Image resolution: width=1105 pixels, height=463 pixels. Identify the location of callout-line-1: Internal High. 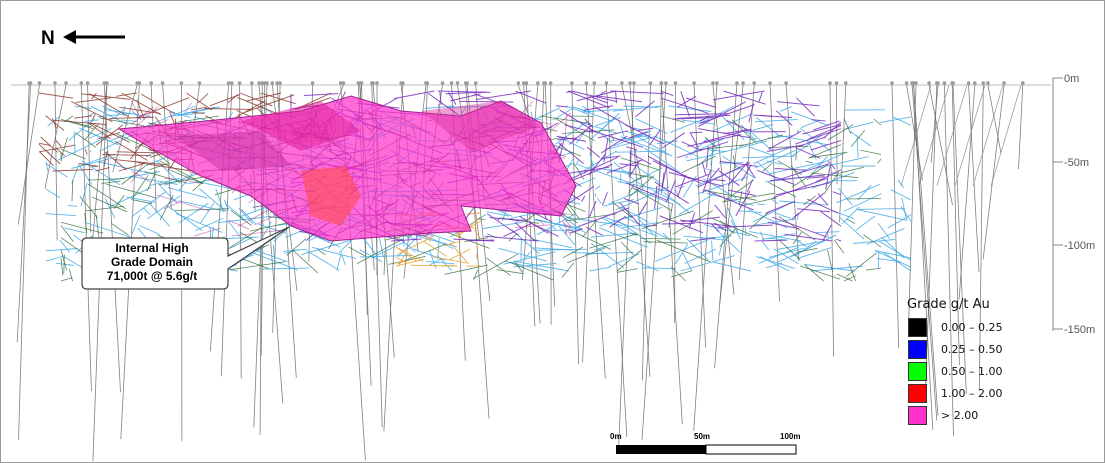
(152, 248).